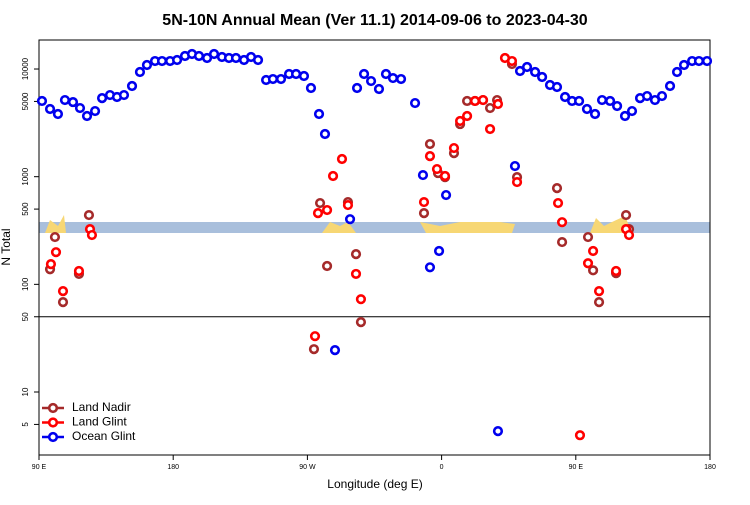 This screenshot has width=750, height=505. I want to click on map-ocean, so click(374, 227).